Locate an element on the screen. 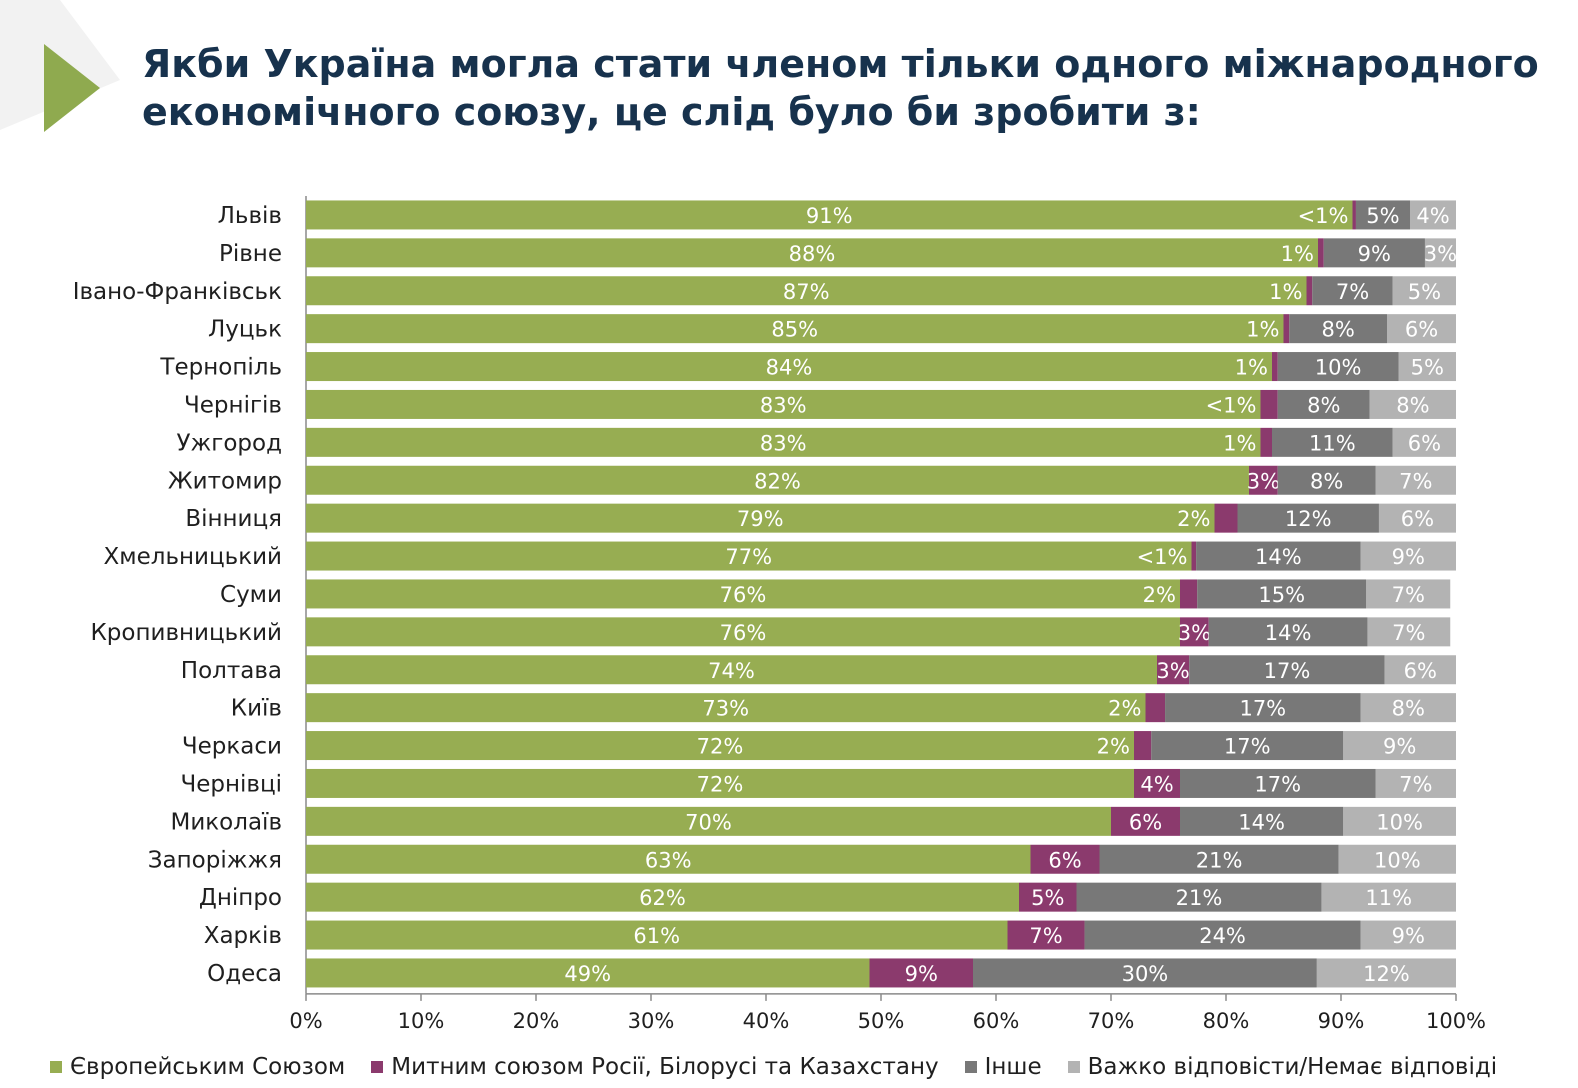  segment-value-label: 24% is located at coordinates (1222, 936).